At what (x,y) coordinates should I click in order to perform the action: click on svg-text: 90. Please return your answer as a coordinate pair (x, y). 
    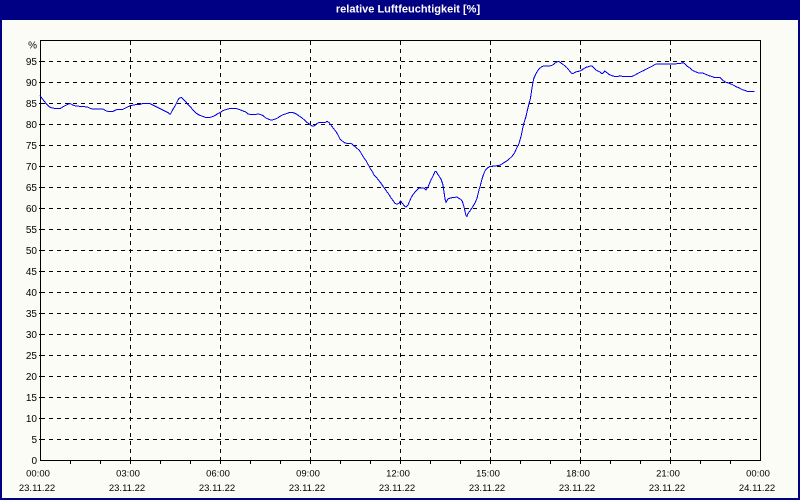
    Looking at the image, I should click on (32, 83).